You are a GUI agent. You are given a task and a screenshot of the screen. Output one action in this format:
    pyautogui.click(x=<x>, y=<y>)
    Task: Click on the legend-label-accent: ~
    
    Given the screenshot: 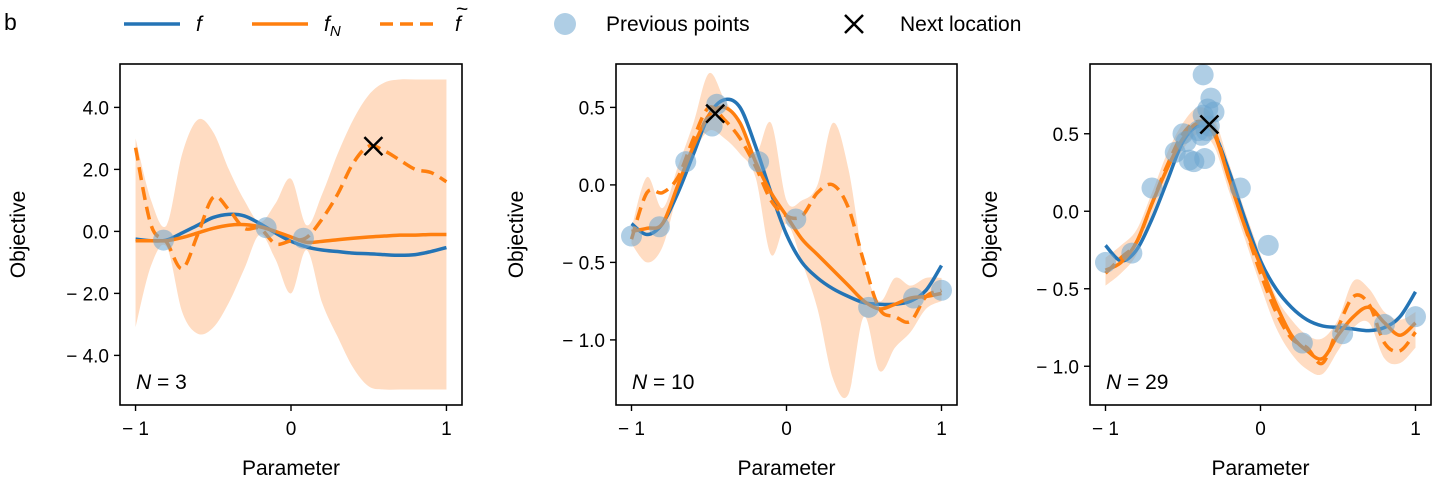 What is the action you would take?
    pyautogui.click(x=462, y=10)
    